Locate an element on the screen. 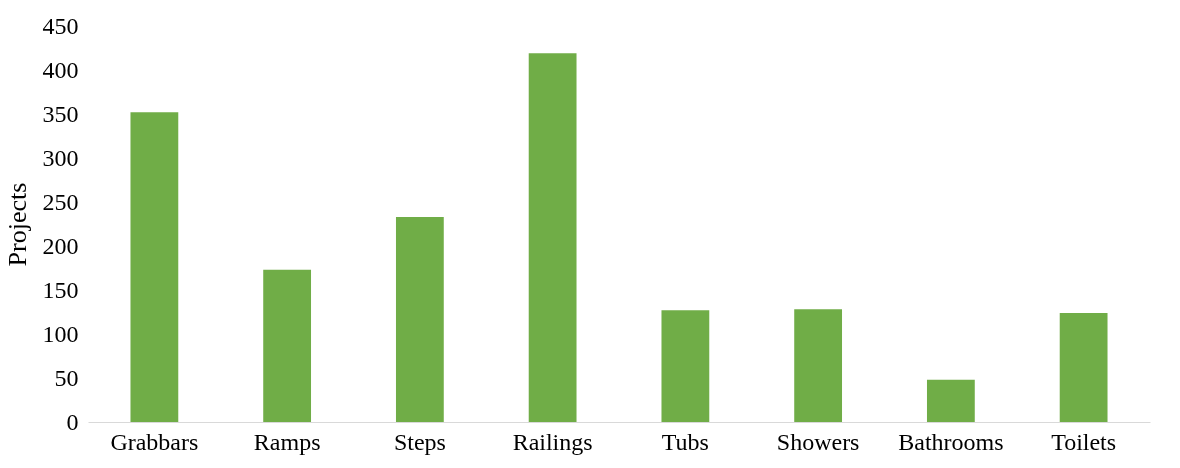 The image size is (1180, 468). y-tick-label: 450 is located at coordinates (60, 25).